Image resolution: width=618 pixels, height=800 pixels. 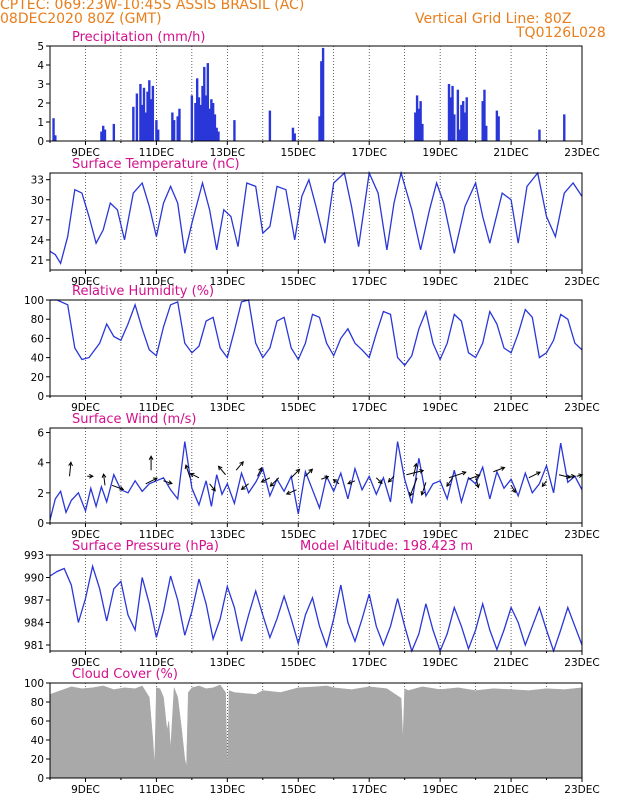 I want to click on press-line, so click(x=316, y=608).